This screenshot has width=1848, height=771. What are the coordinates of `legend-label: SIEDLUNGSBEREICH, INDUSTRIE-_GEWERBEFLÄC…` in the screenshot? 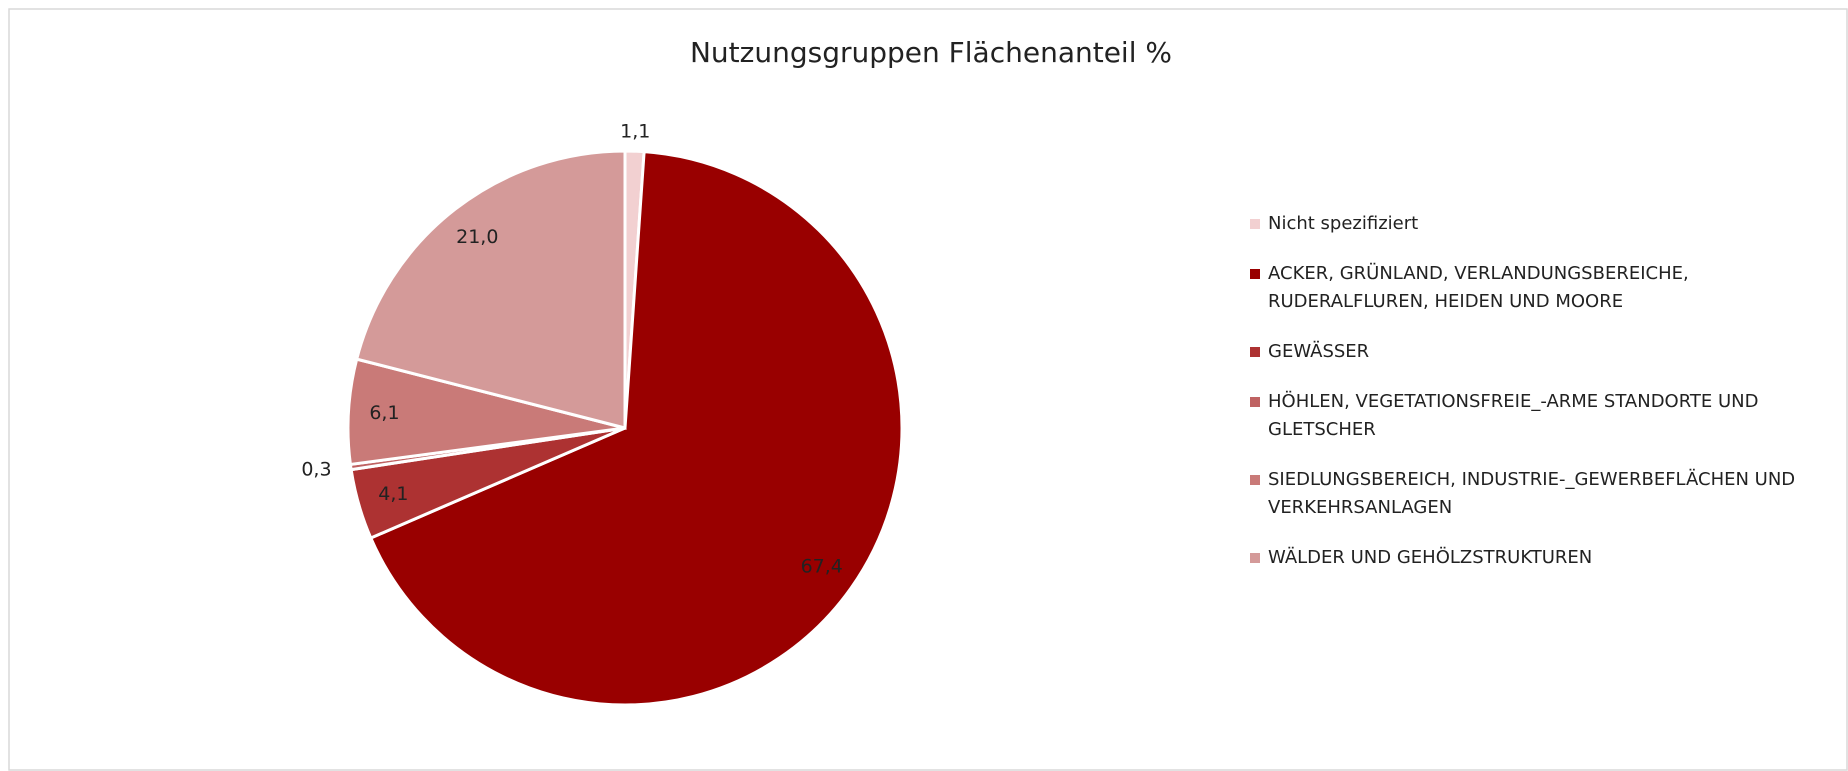 It's located at (1532, 493).